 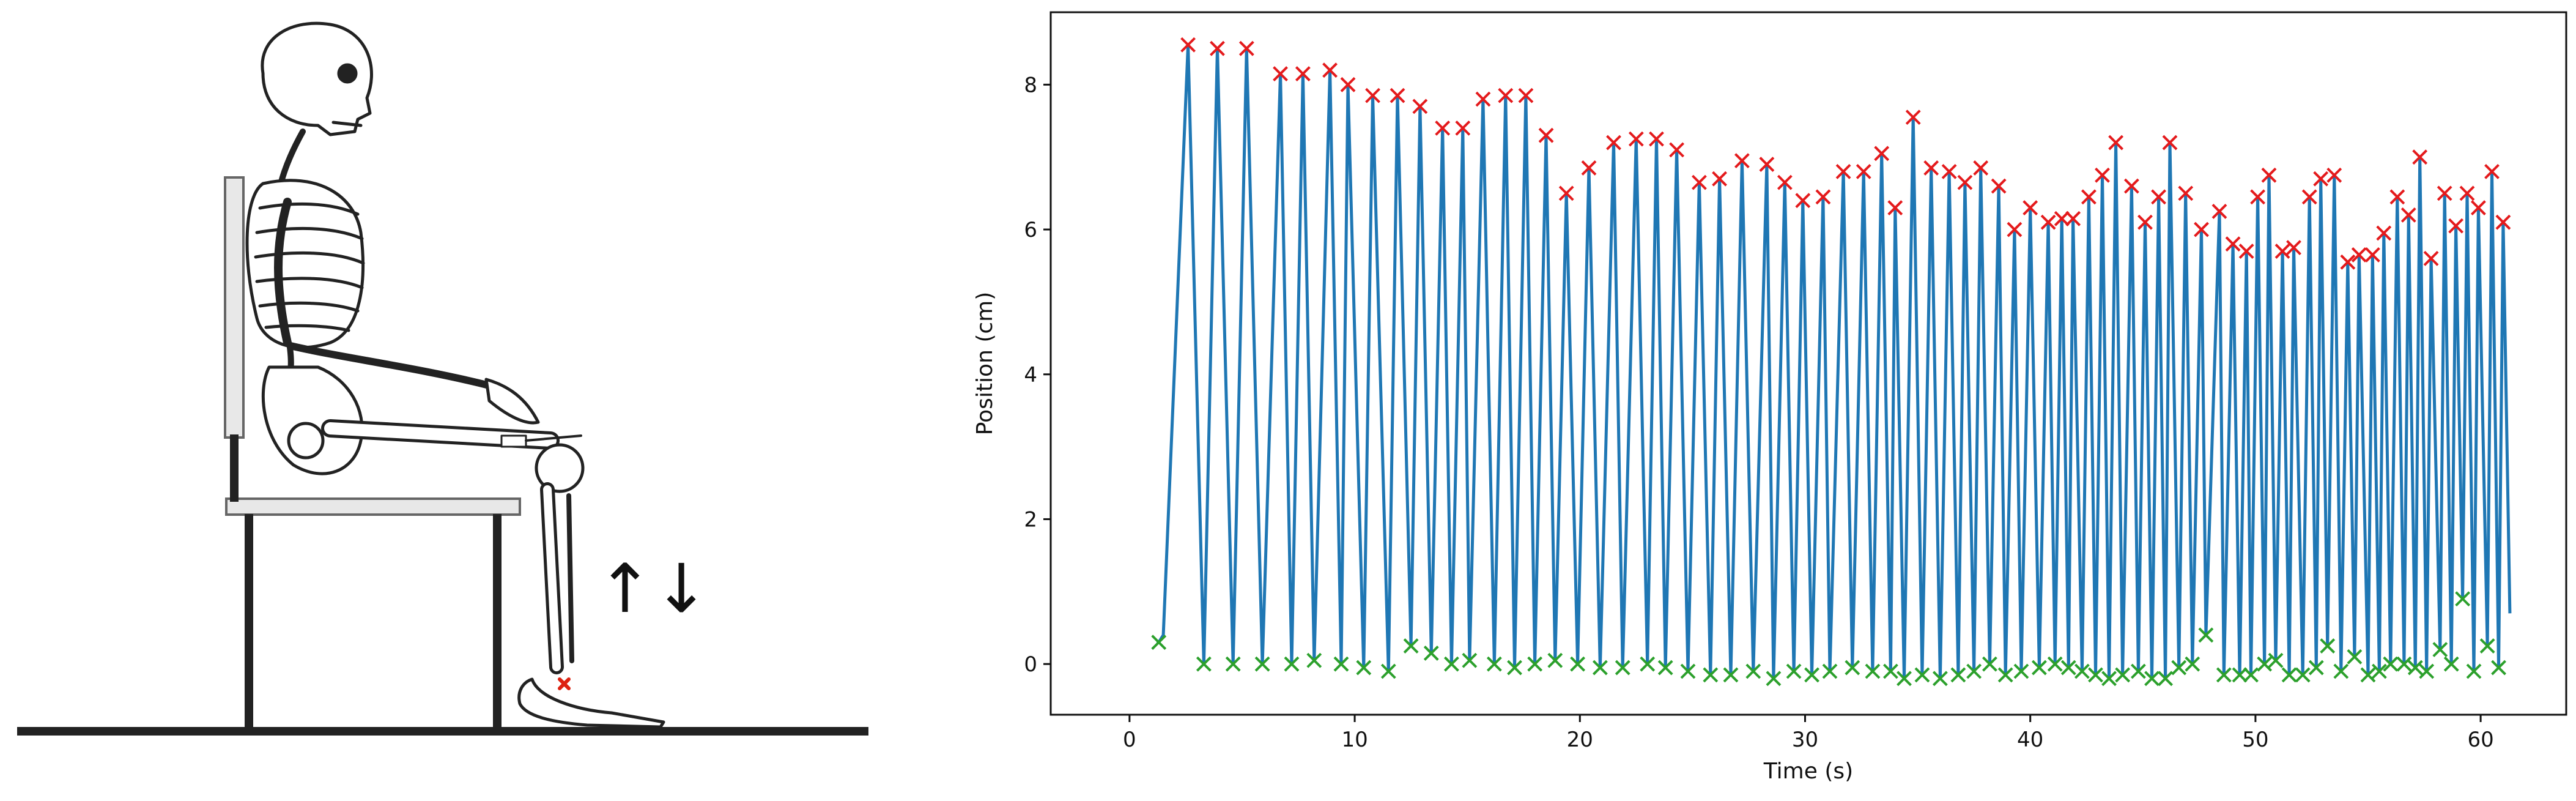 What do you see at coordinates (984, 364) in the screenshot?
I see `y-axis-title: Position (cm)` at bounding box center [984, 364].